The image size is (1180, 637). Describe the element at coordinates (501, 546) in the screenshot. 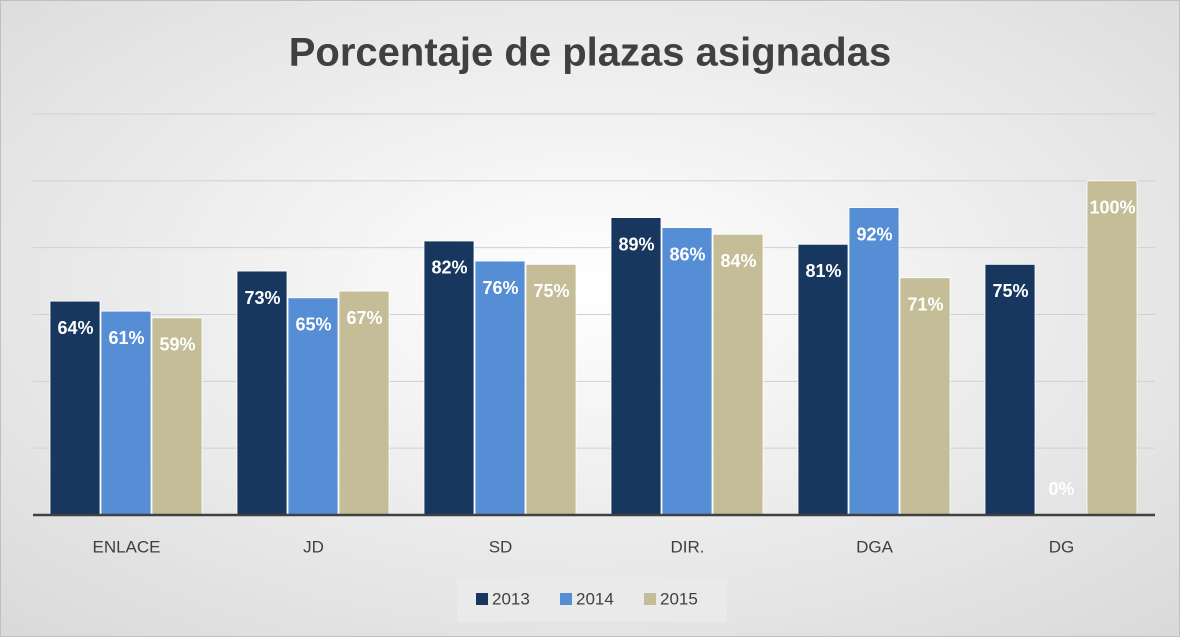

I see `x-tick-label: SD` at that location.